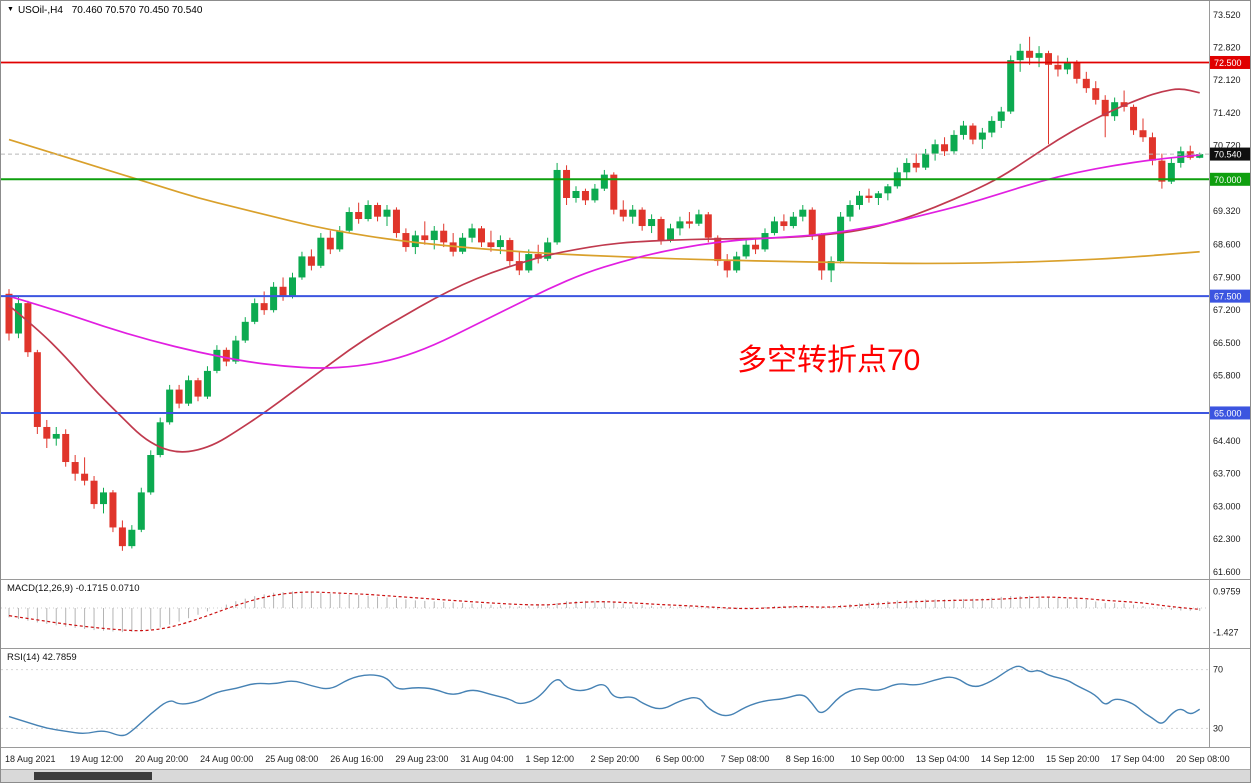 The image size is (1251, 783). I want to click on scrollbar-handle, so click(93, 776).